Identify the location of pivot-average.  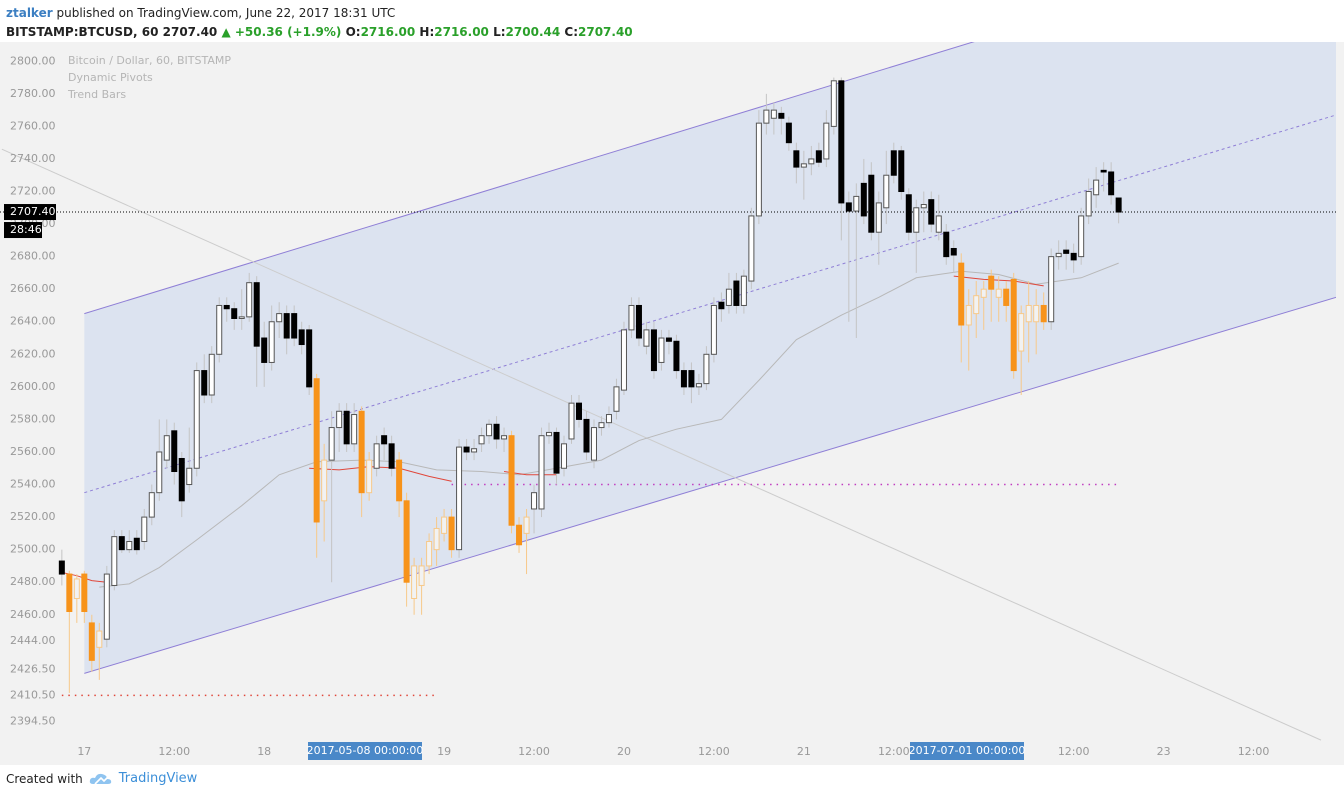
(380, 474).